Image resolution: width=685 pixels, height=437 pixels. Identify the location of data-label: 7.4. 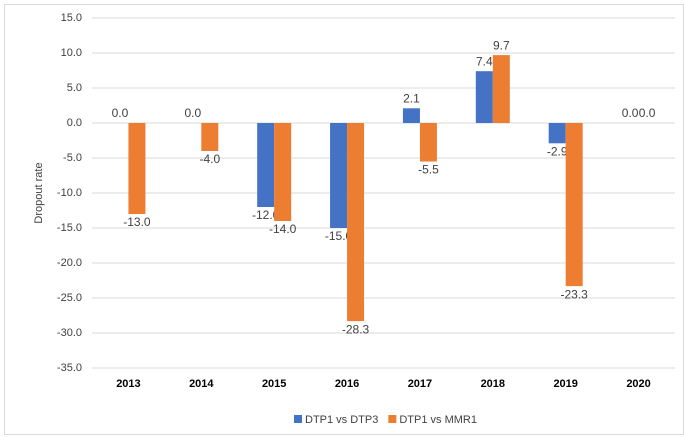
(484, 61).